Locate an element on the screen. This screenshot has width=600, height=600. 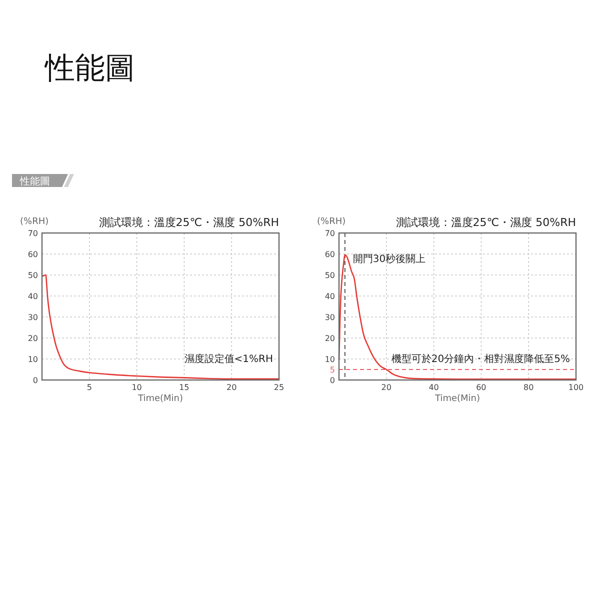
x-tick-label: 40 is located at coordinates (433, 387).